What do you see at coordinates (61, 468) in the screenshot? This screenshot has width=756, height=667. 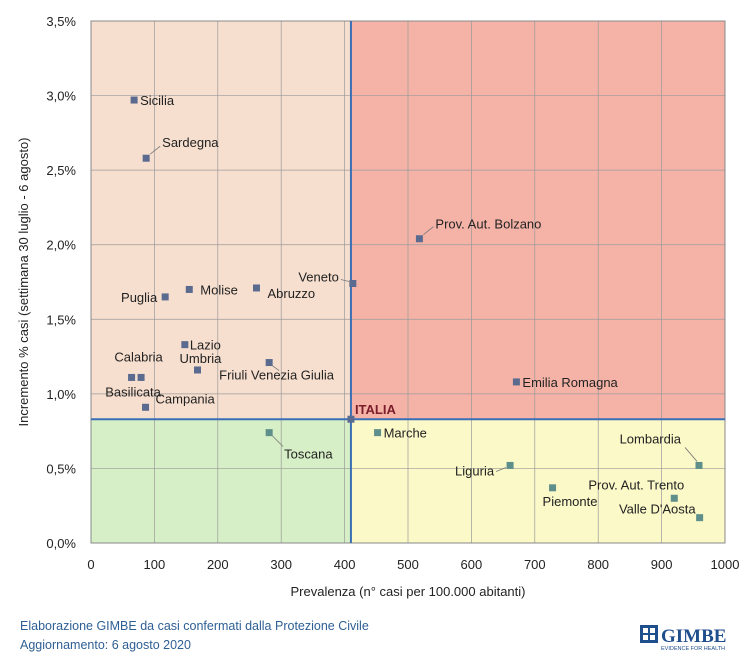 I see `y-tick-label: 0,5%` at bounding box center [61, 468].